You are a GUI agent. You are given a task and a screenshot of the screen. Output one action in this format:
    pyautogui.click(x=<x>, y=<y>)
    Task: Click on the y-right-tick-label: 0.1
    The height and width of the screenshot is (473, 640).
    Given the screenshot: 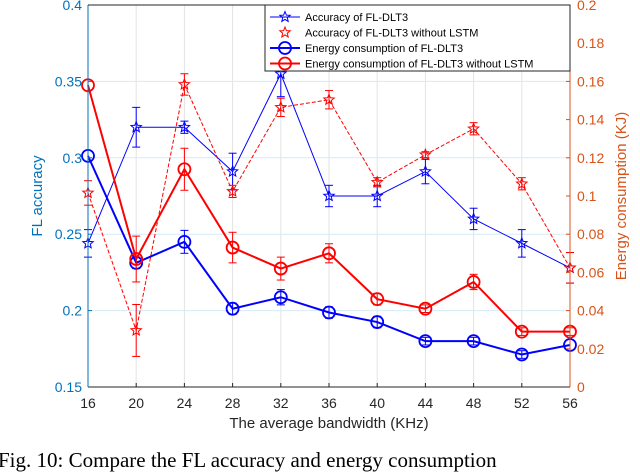 What is the action you would take?
    pyautogui.click(x=587, y=196)
    